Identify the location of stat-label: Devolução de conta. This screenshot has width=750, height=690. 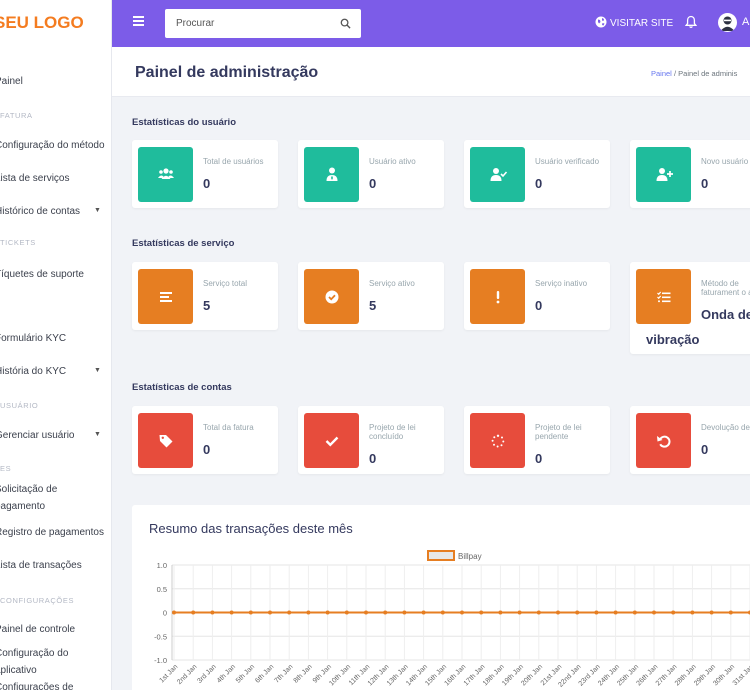
(725, 427).